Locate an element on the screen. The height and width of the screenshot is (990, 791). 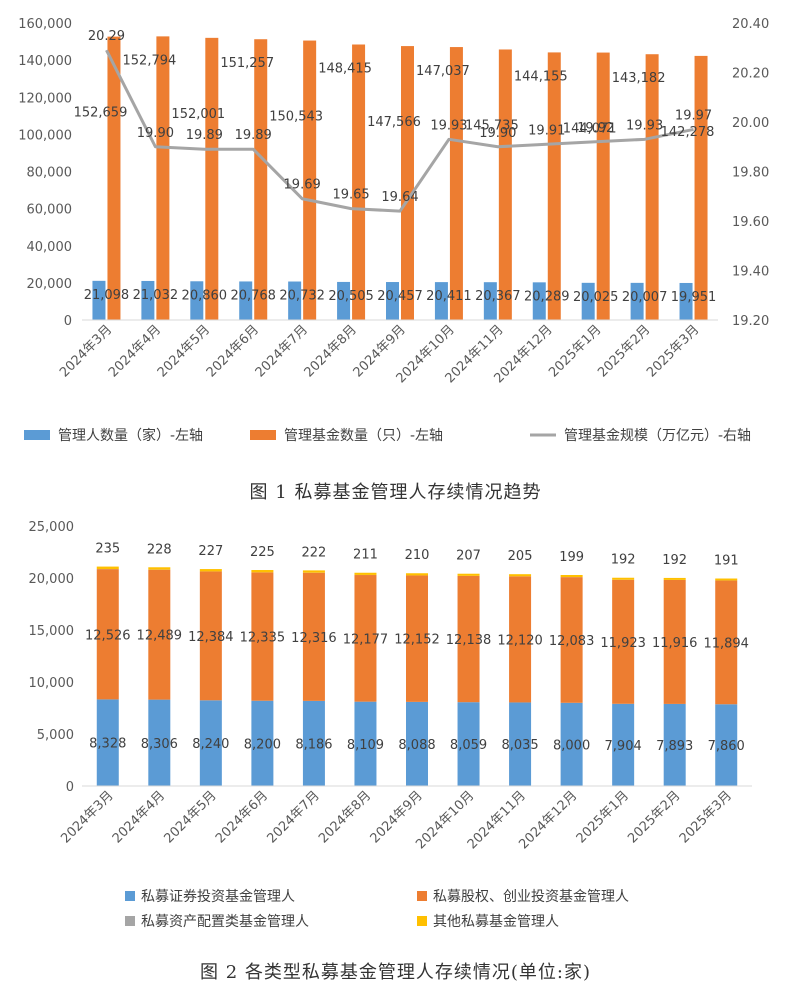
label-securities: 8,240 is located at coordinates (210, 744).